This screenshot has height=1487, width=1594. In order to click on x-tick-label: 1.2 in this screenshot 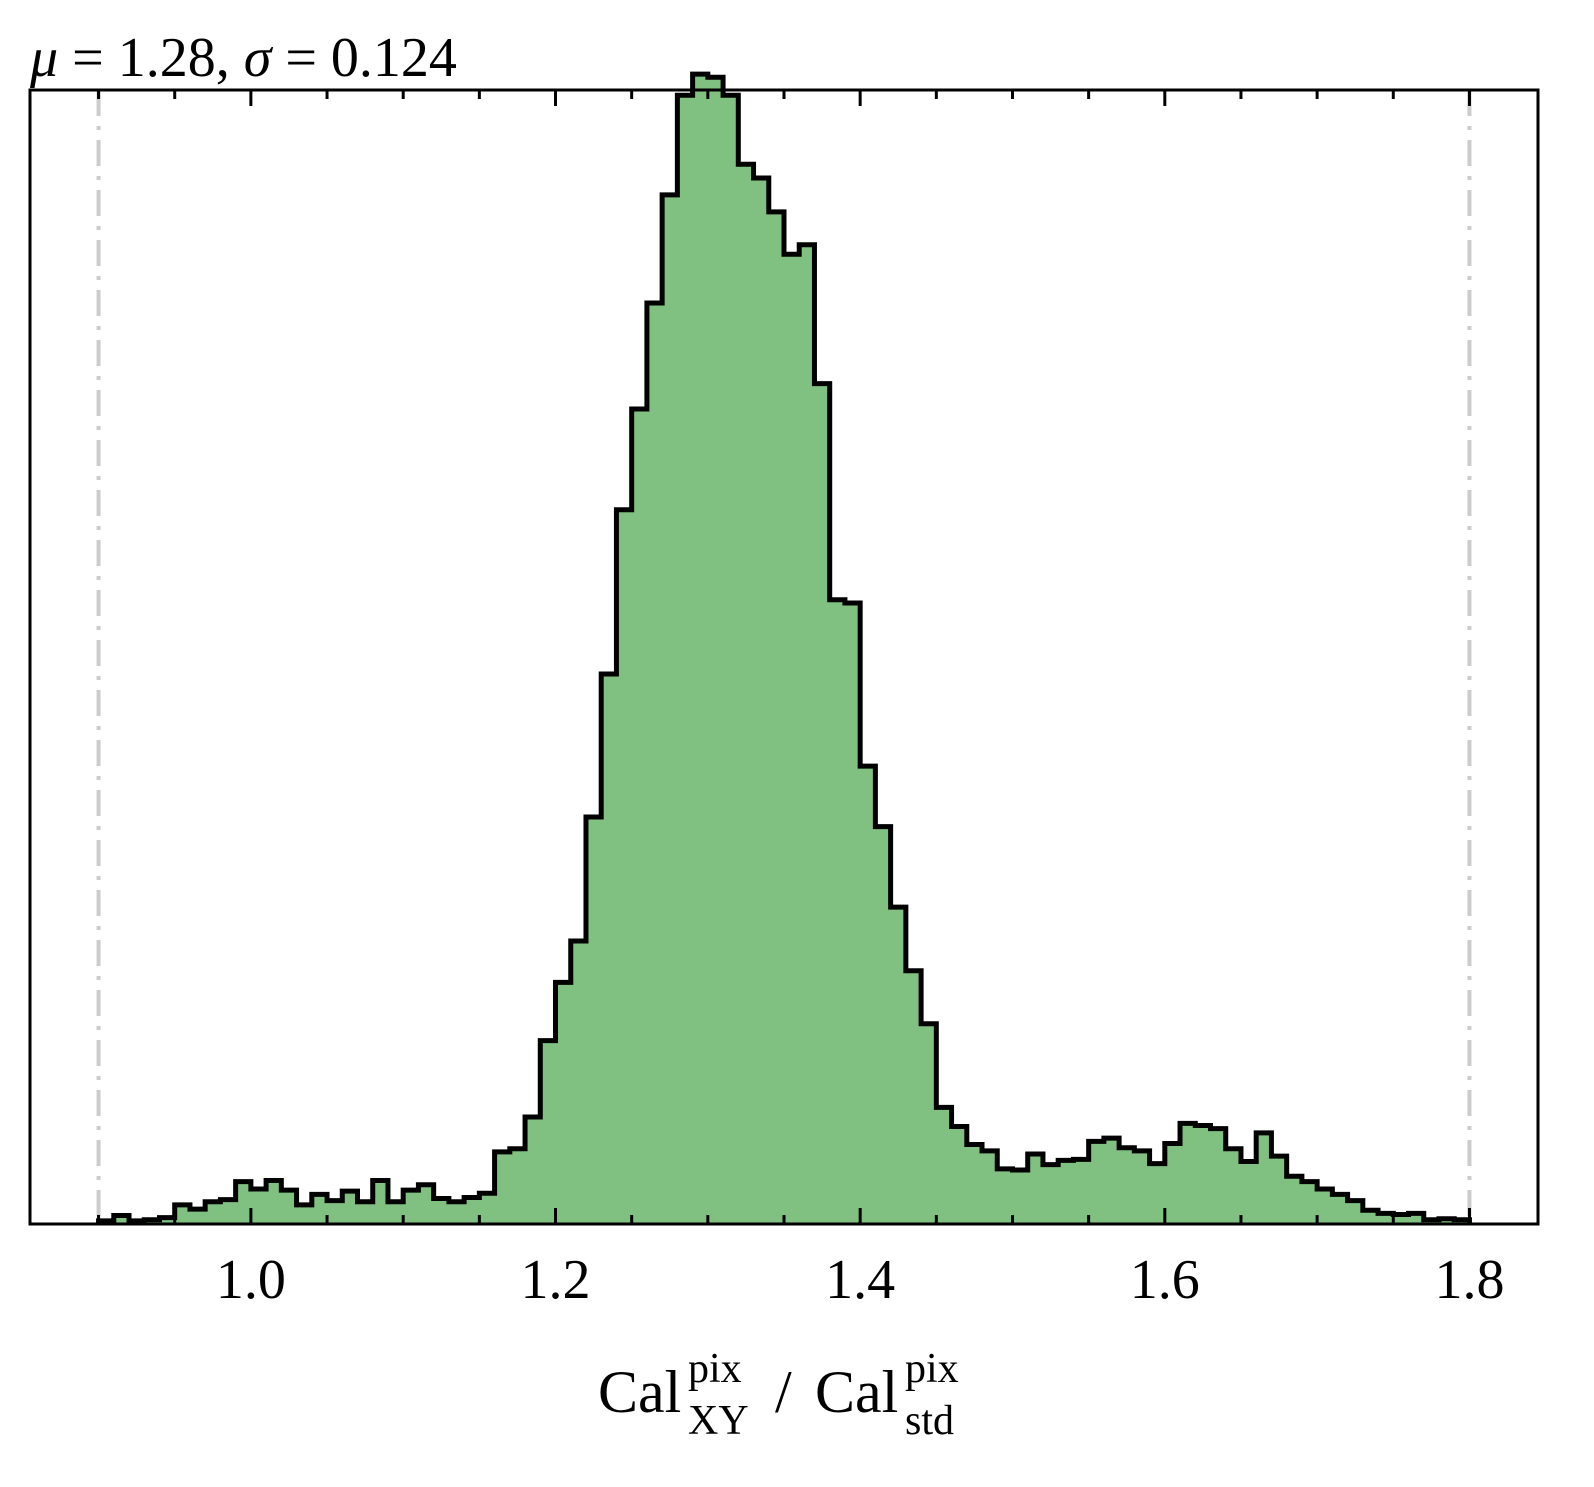, I will do `click(556, 1280)`.